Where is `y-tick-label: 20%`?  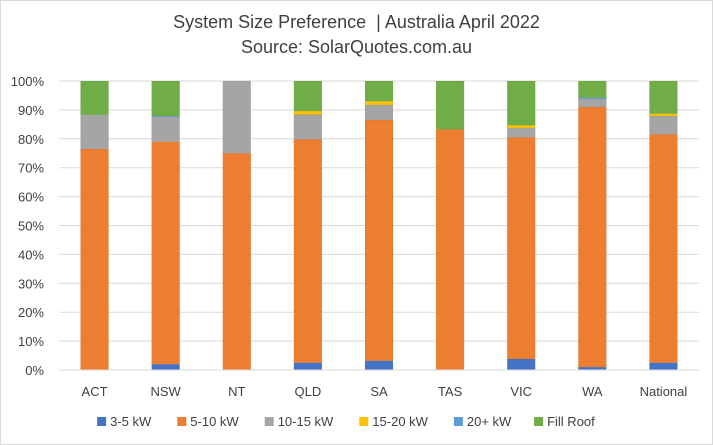
y-tick-label: 20% is located at coordinates (31, 312).